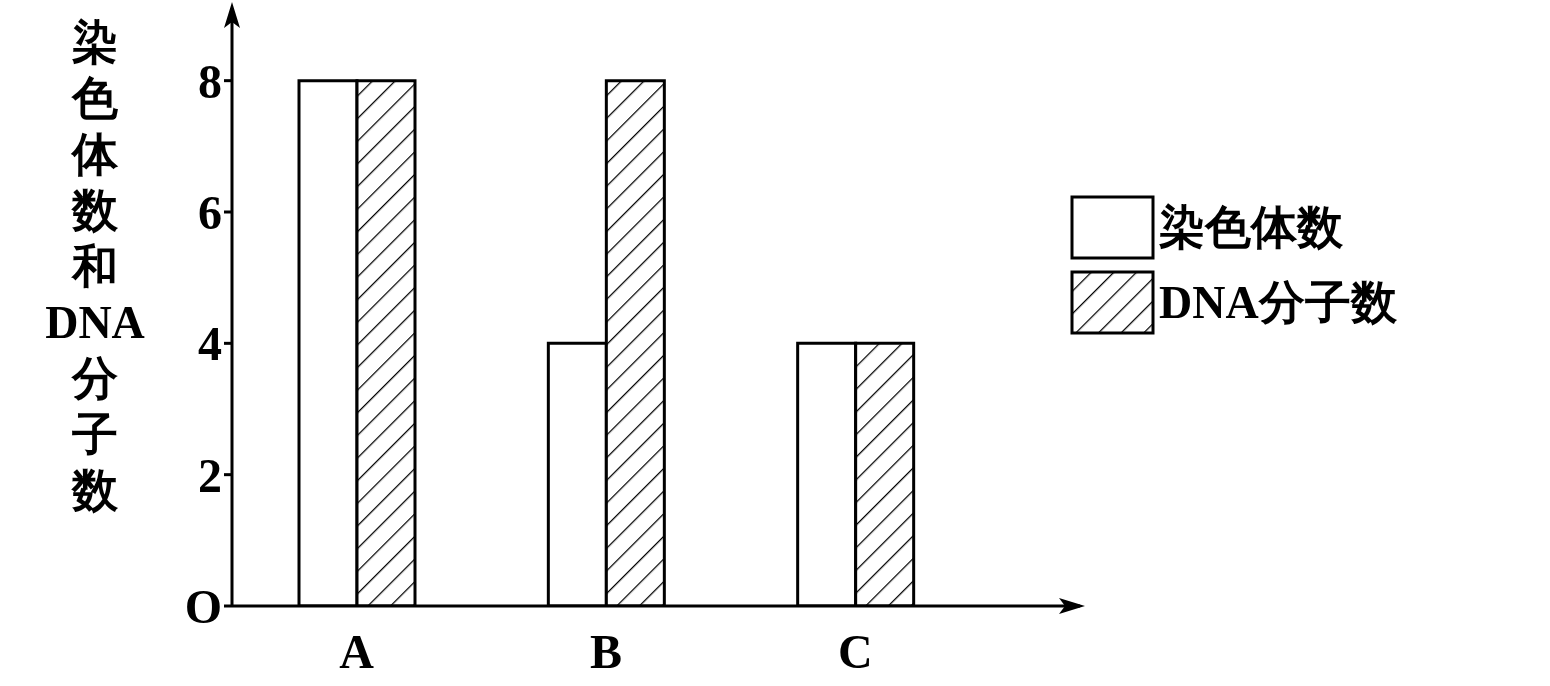 The width and height of the screenshot is (1550, 686). I want to click on x-tick-label: A, so click(357, 652).